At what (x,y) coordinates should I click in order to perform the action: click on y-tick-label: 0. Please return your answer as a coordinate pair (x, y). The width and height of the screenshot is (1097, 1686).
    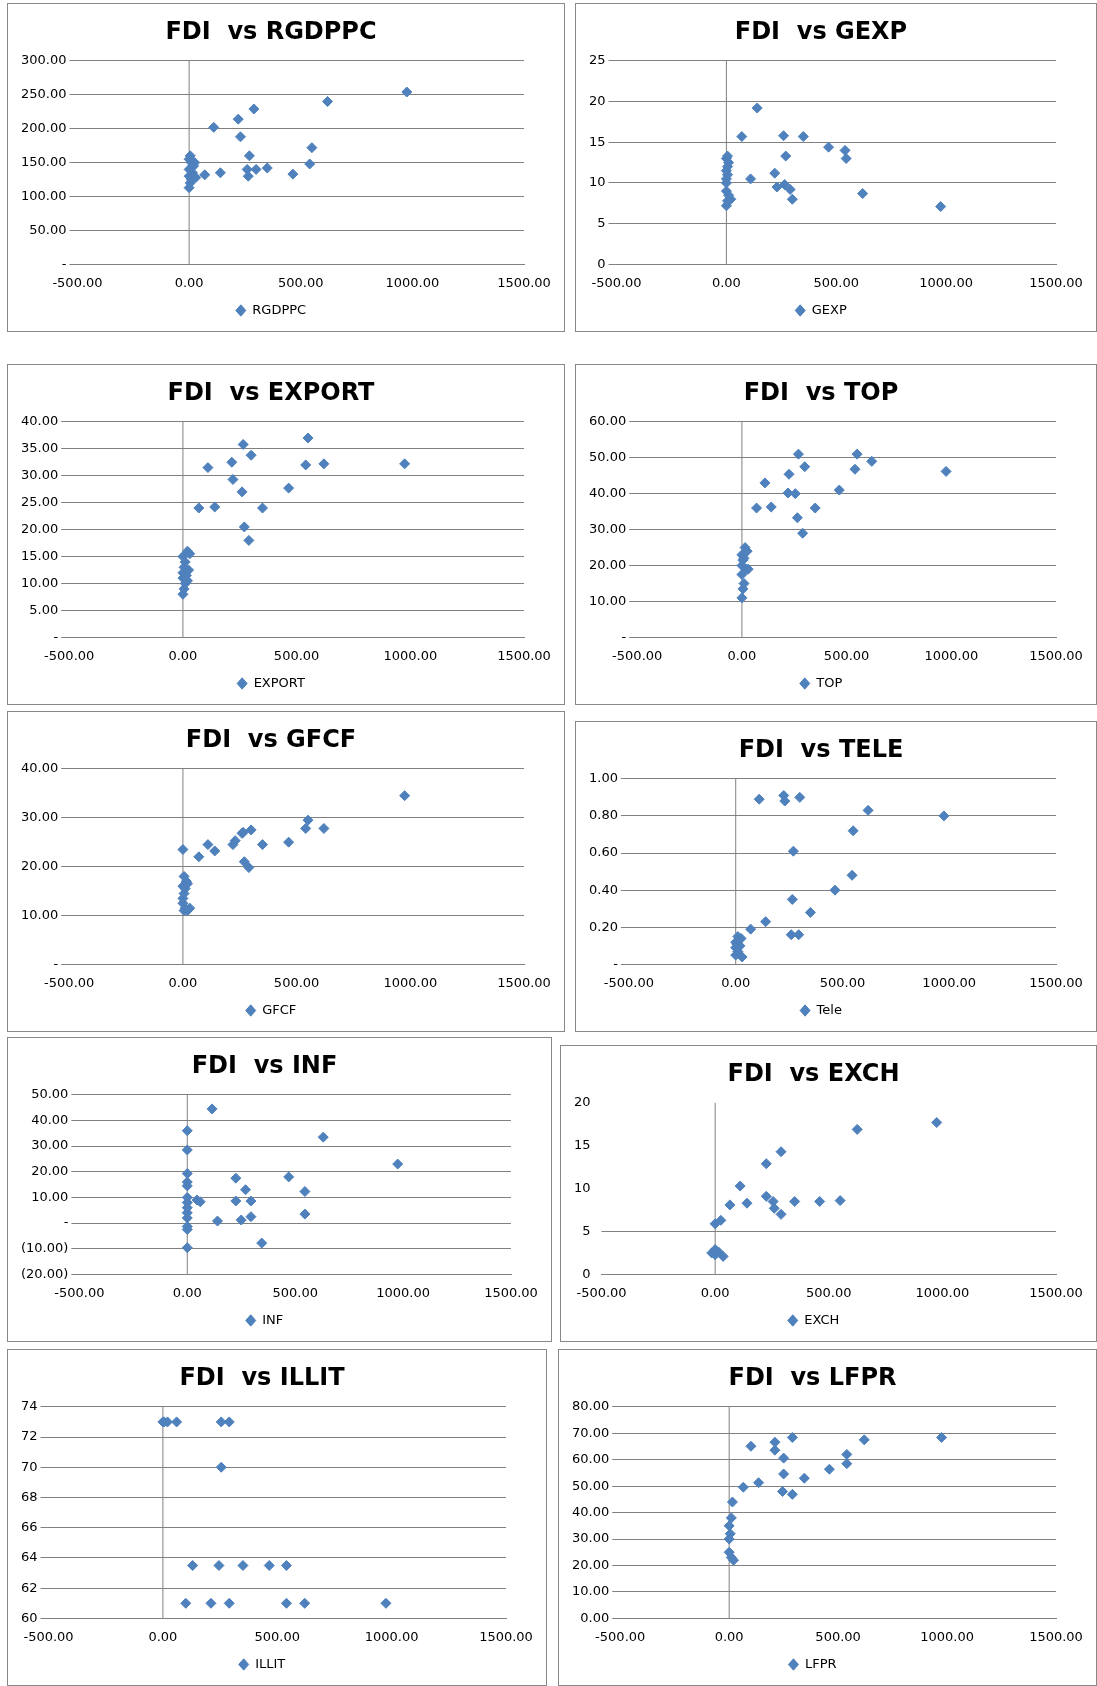
    Looking at the image, I should click on (586, 1273).